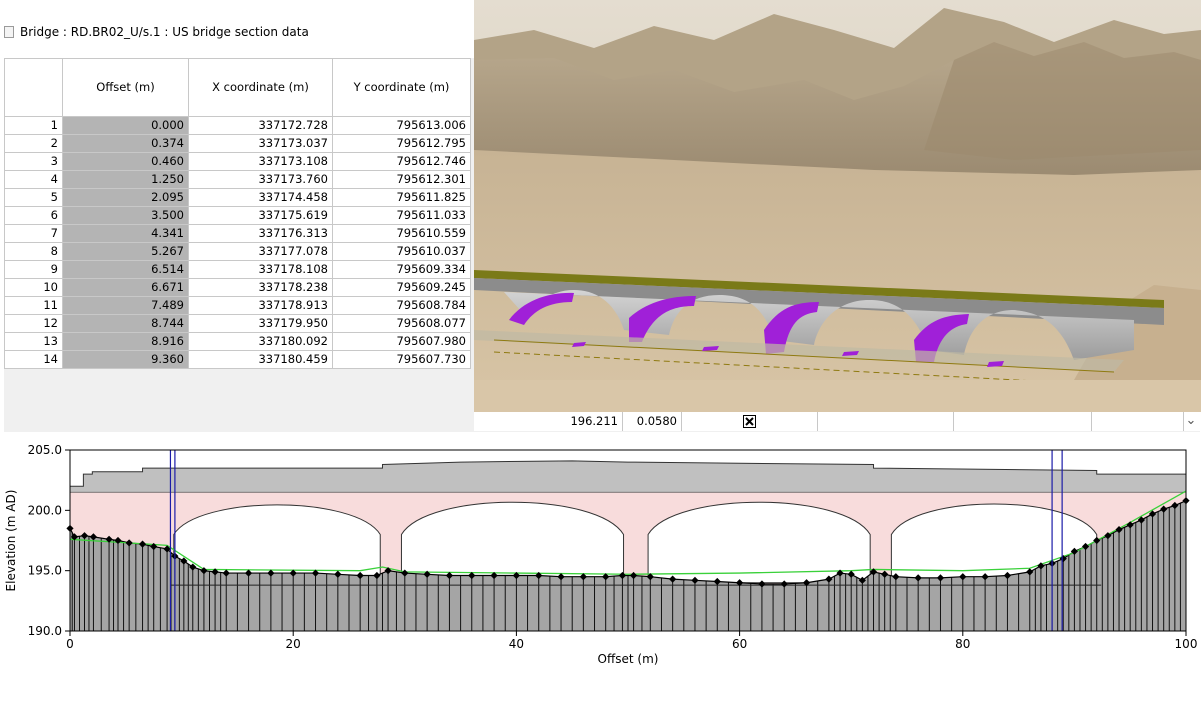  I want to click on offset-cell: 9.360, so click(125, 359).